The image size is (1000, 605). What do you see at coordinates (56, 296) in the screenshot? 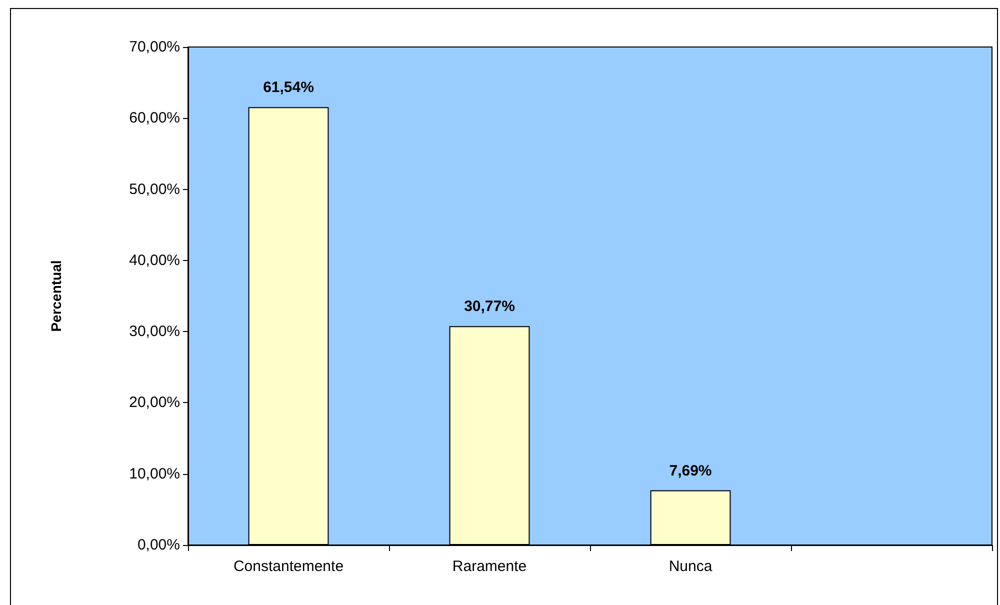
I see `y-axis-title: Percentual` at bounding box center [56, 296].